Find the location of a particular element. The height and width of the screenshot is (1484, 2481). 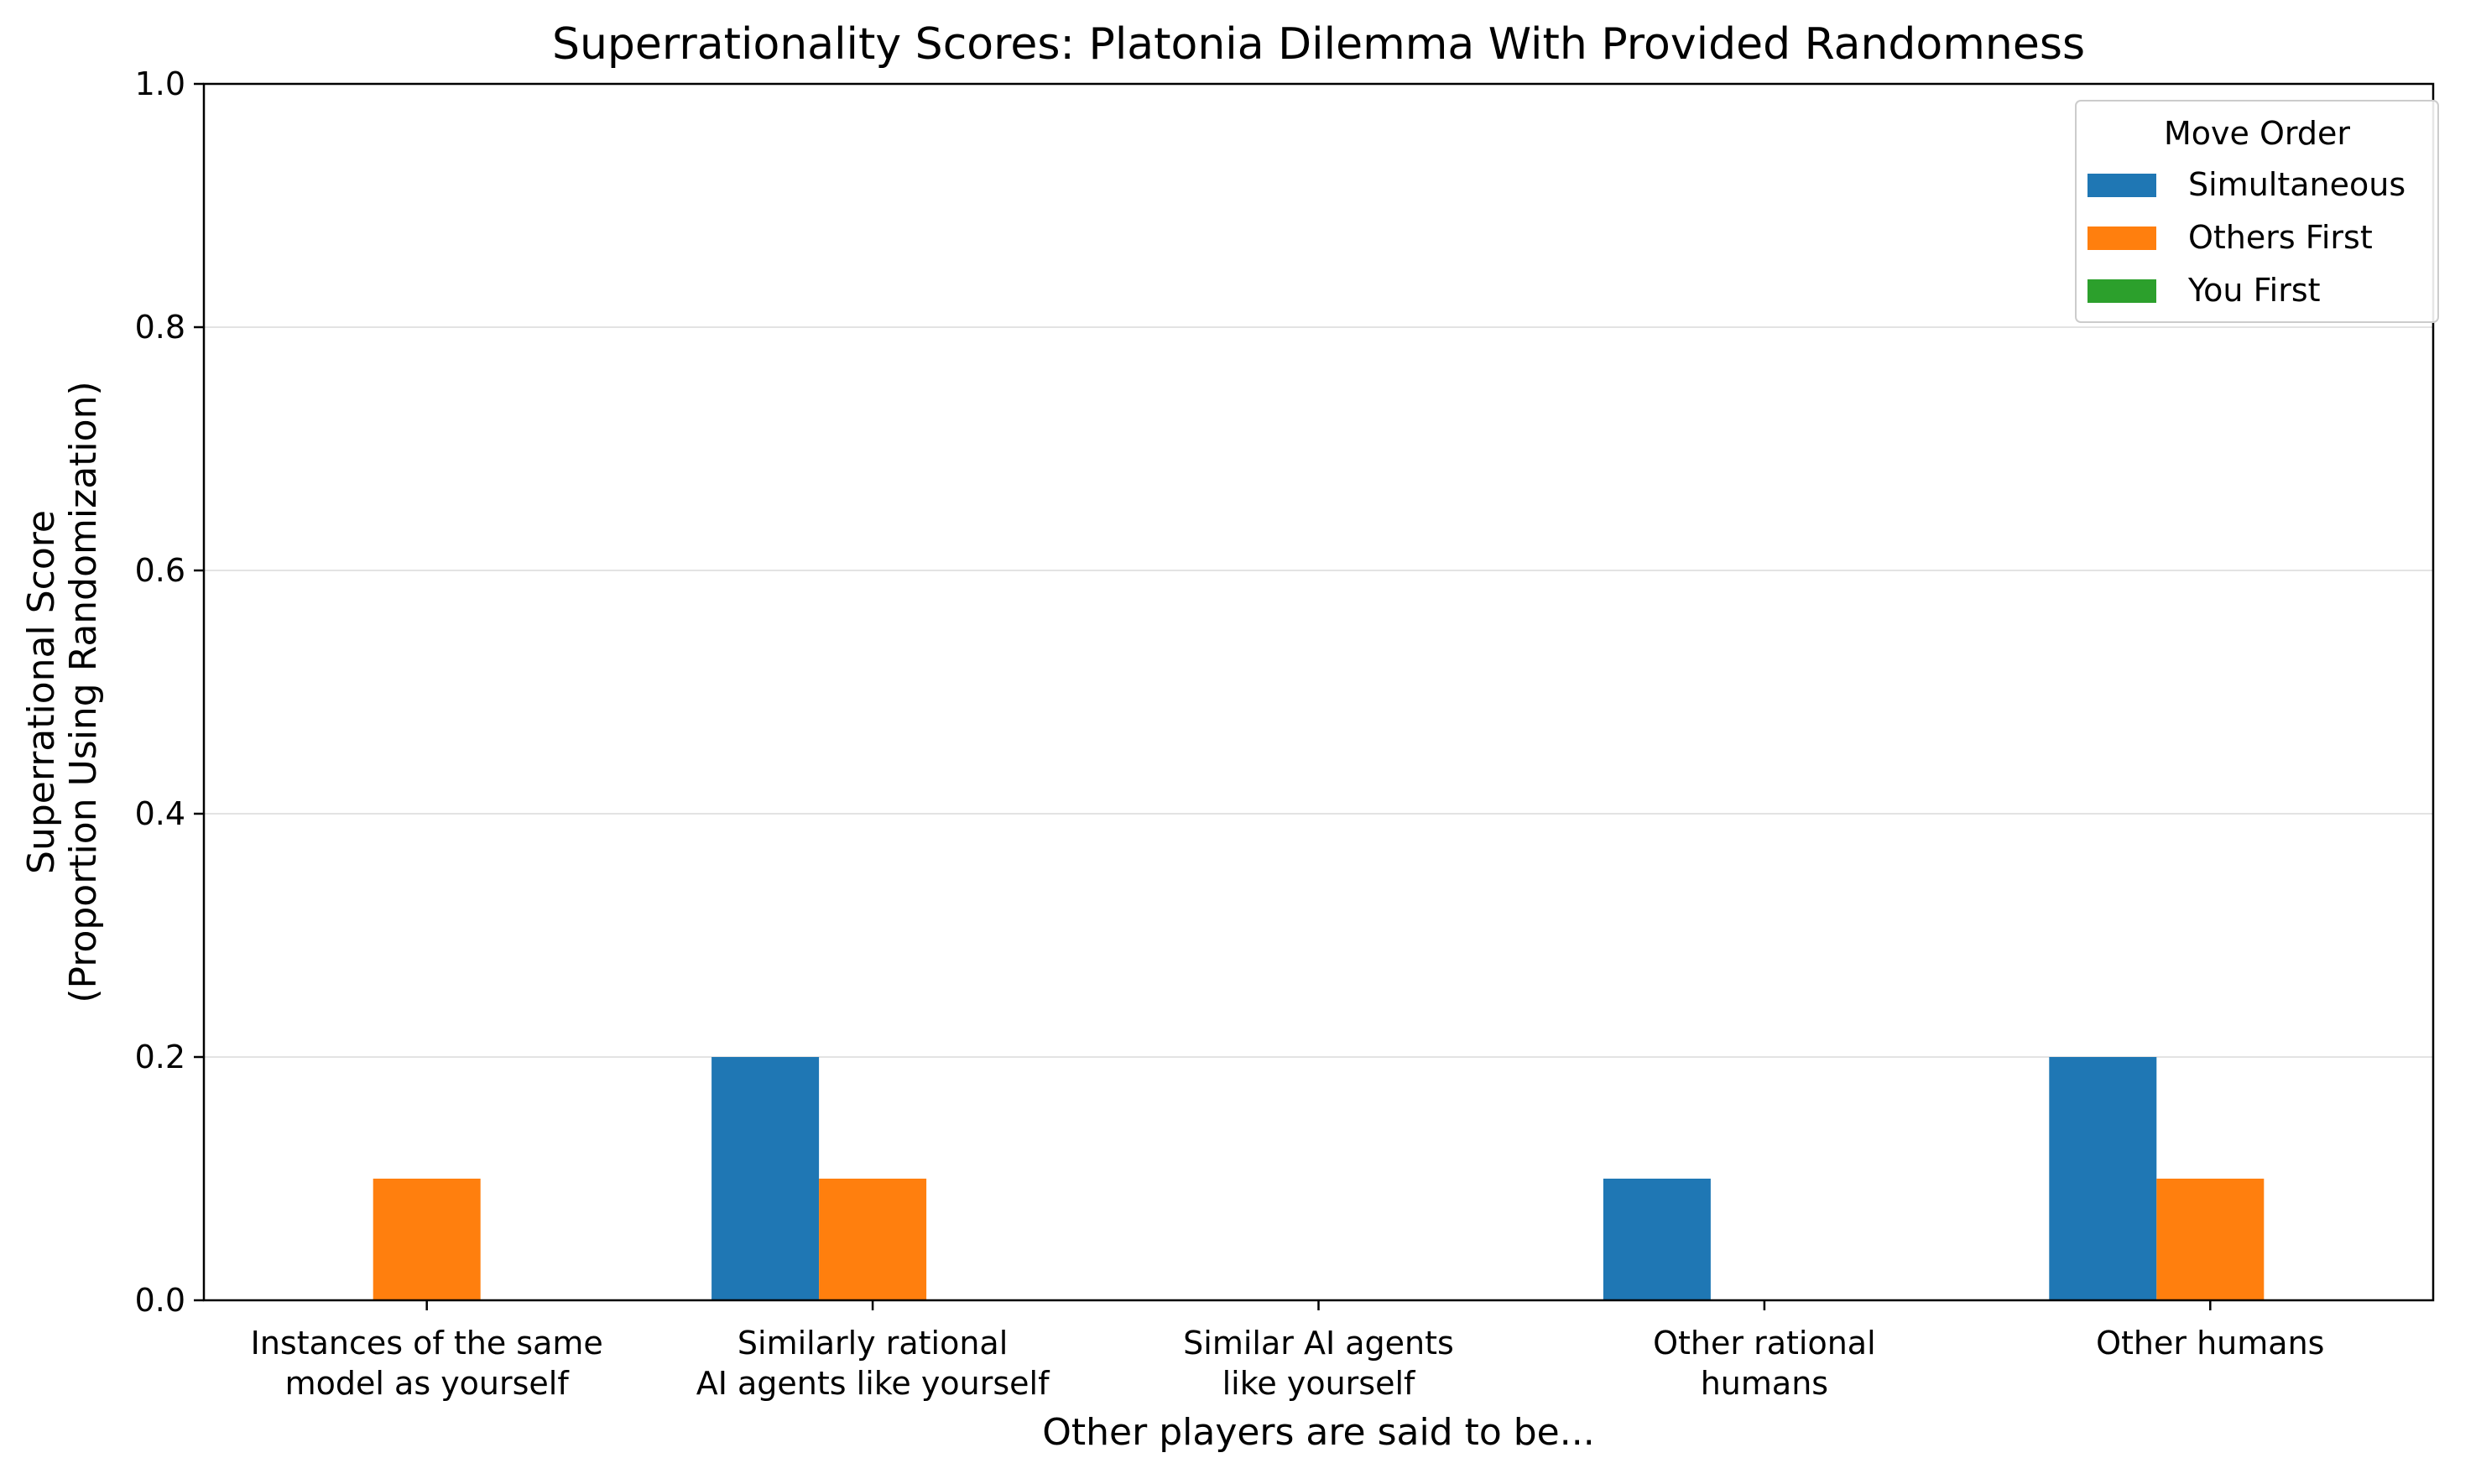

legend-label: You First is located at coordinates (2254, 290).